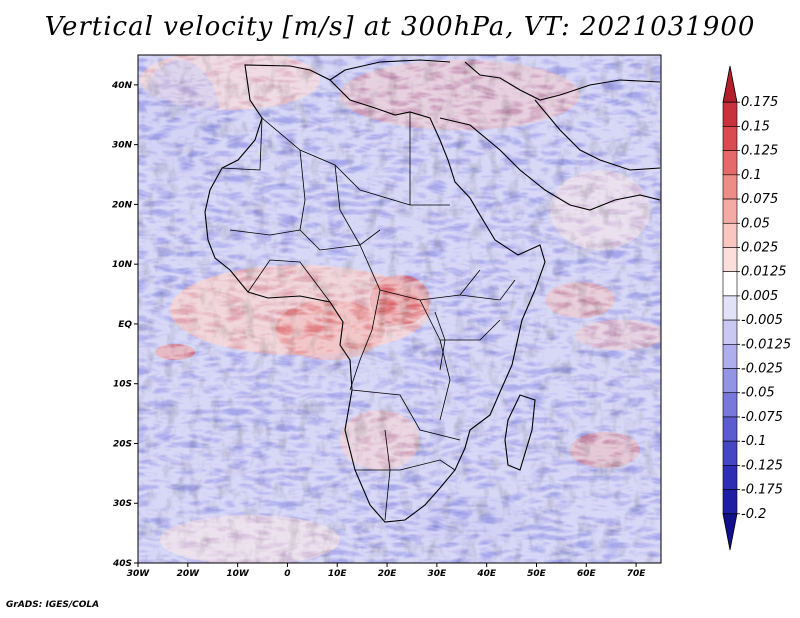 This screenshot has height=618, width=800. I want to click on lat-tick-label: 30S, so click(122, 504).